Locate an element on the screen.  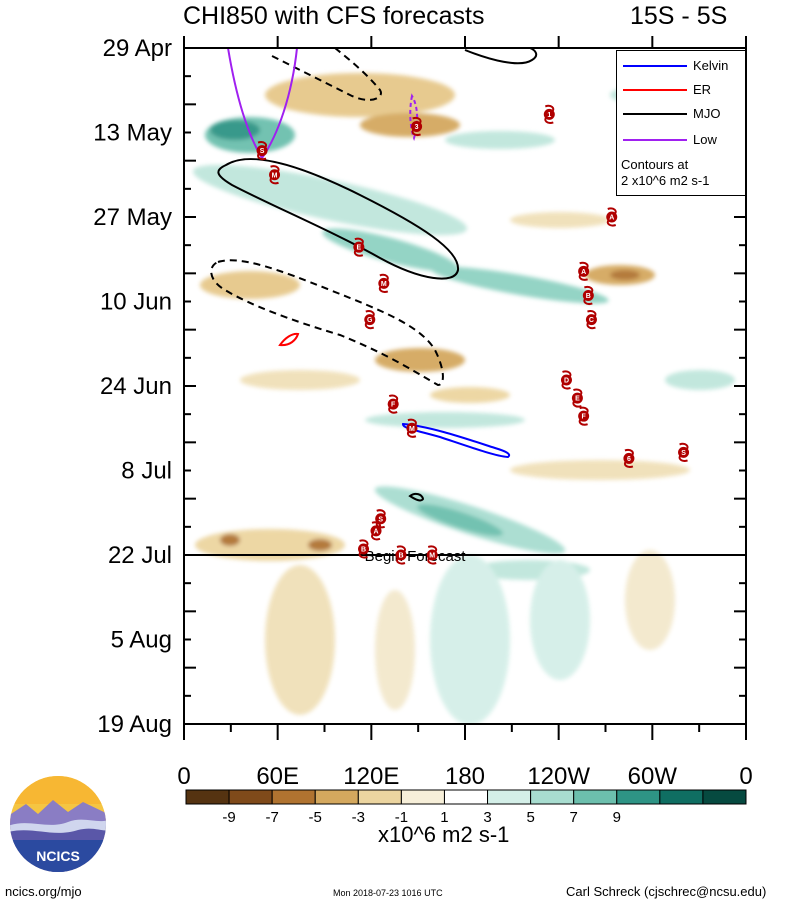
legend-label-kelvin: Kelvin is located at coordinates (711, 65).